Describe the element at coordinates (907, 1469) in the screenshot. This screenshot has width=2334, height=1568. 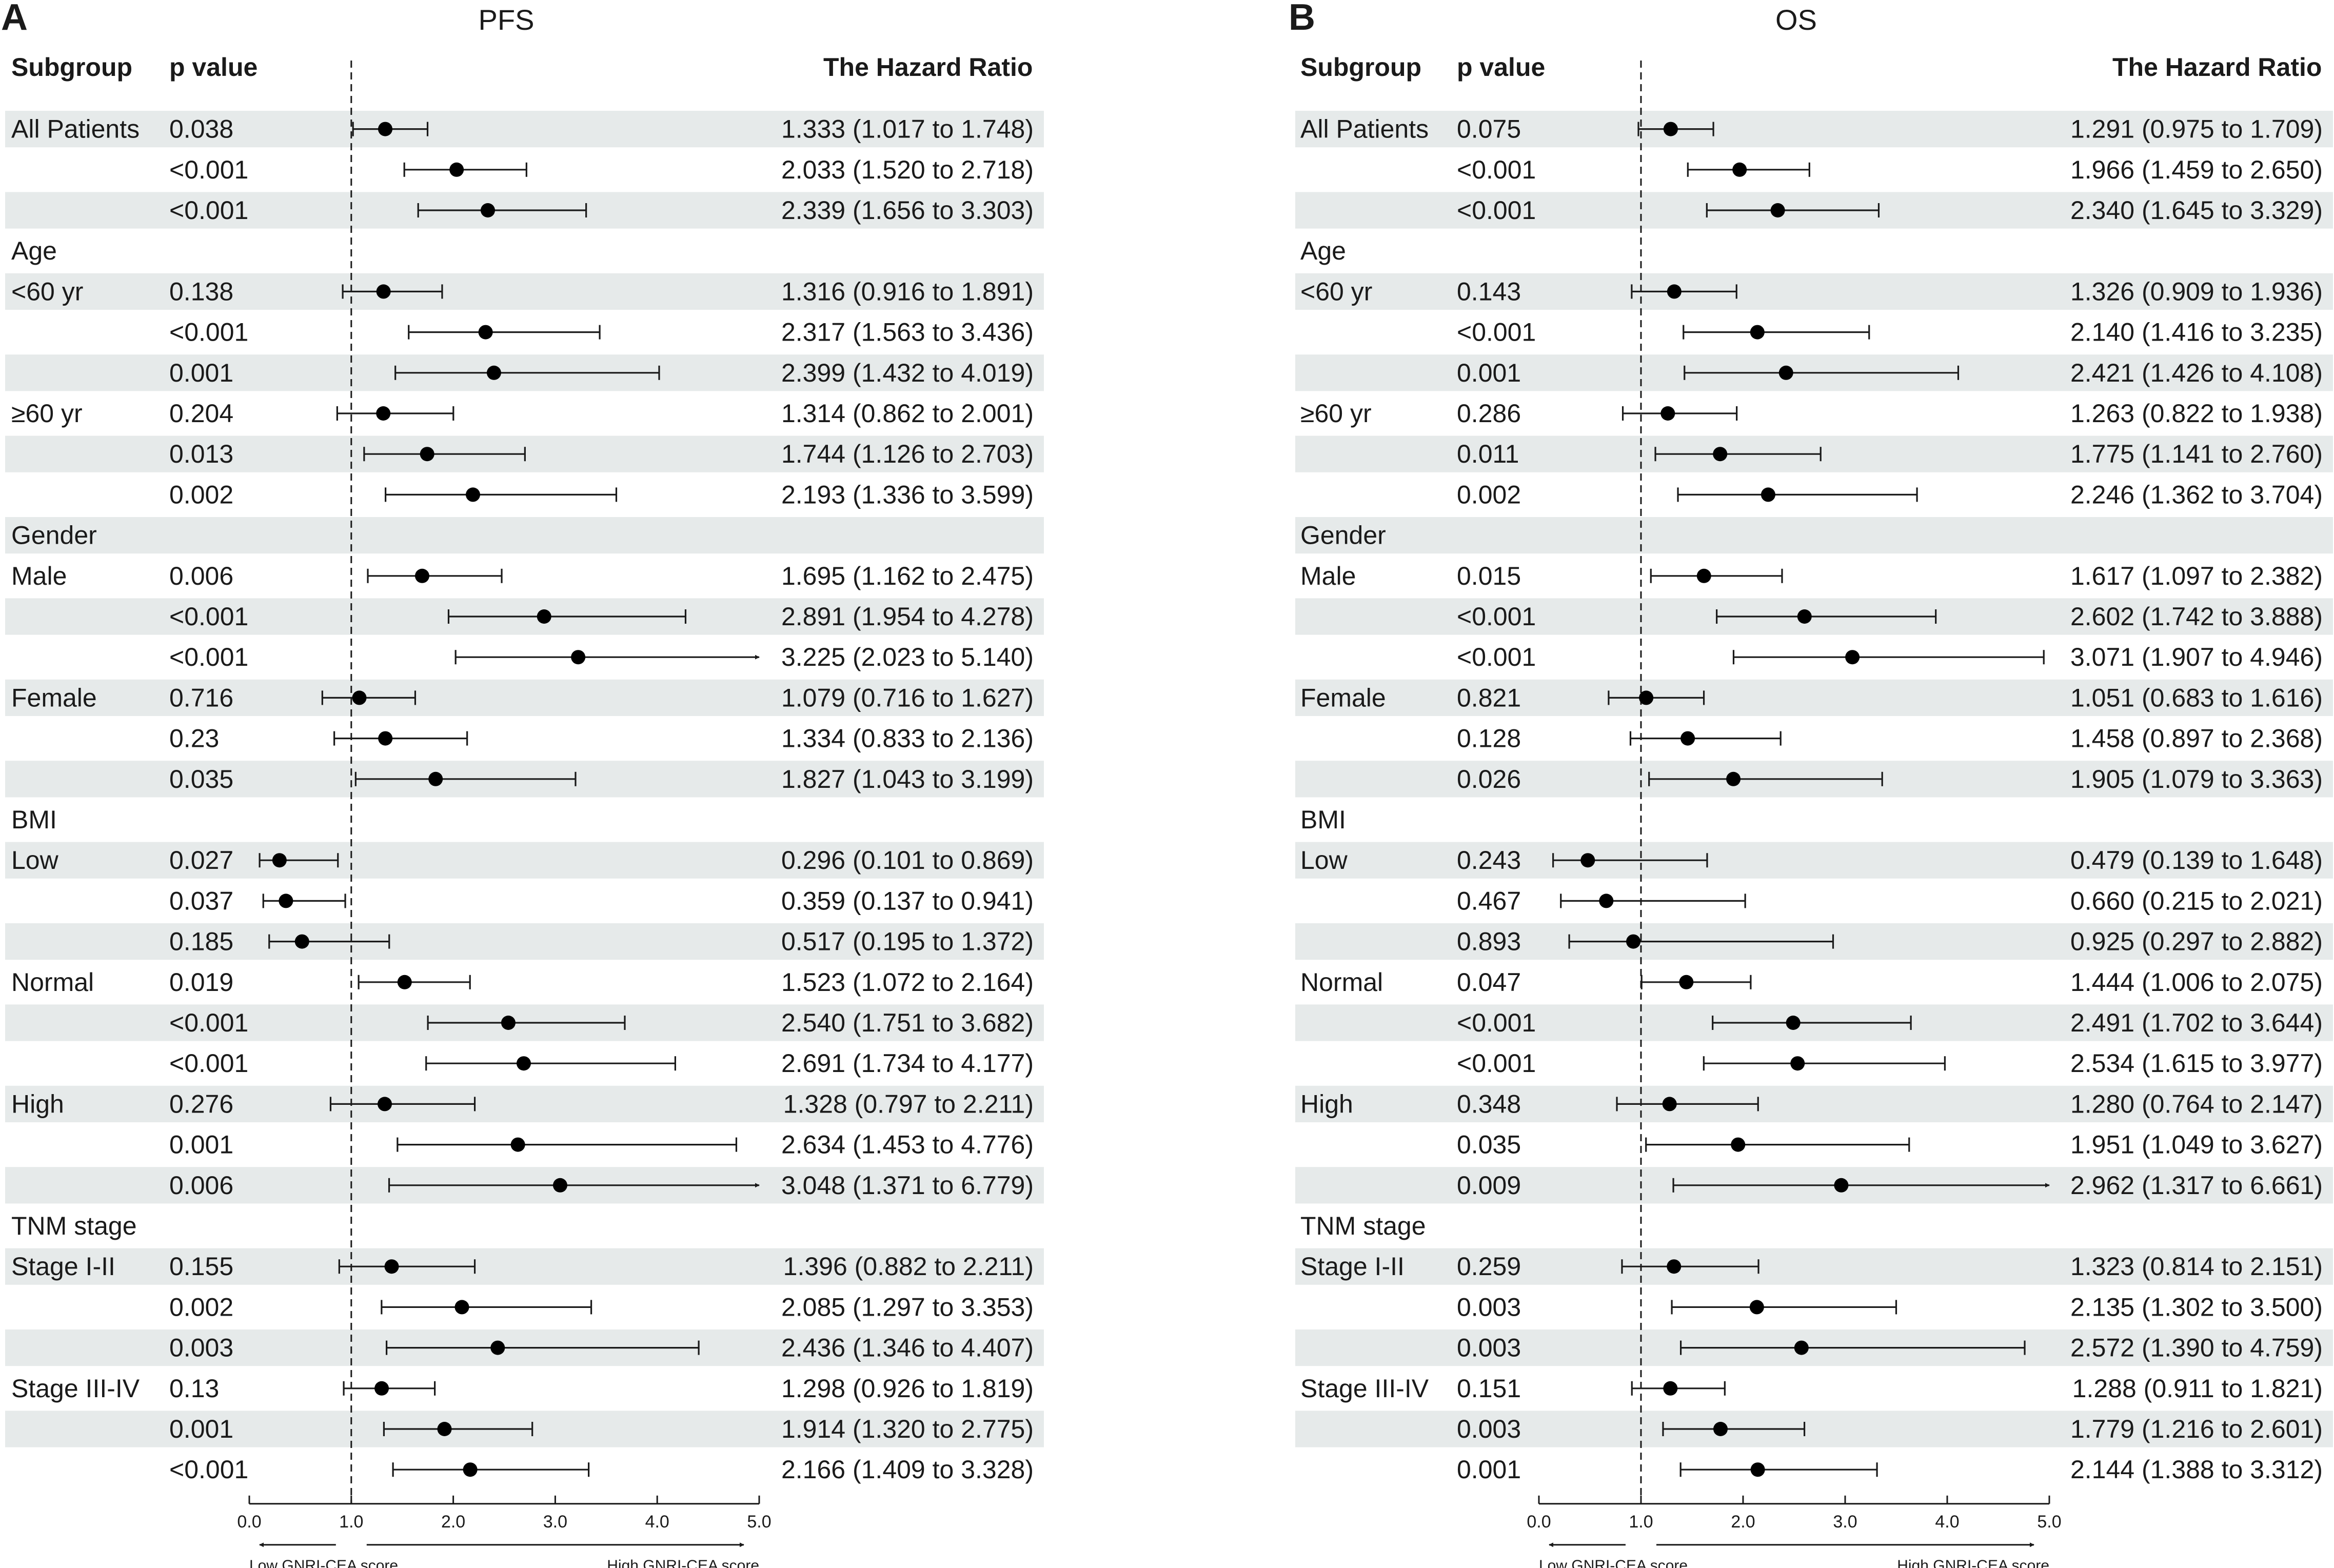
I see `hazard-ratio-text: 2.166 (1.409 to 3.328)` at that location.